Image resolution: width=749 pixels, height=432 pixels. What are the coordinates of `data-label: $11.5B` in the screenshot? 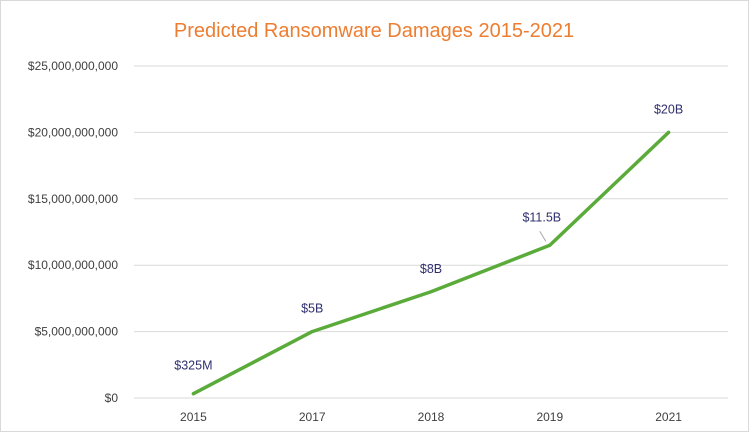 It's located at (541, 217).